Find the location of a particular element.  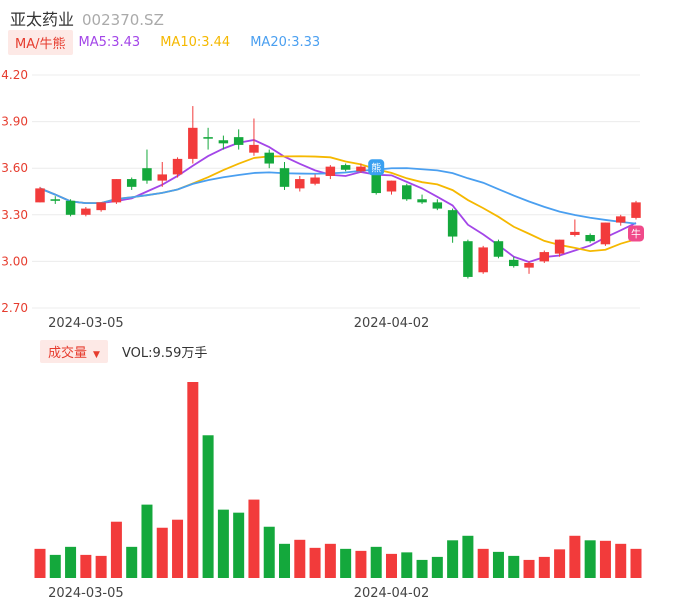

volume-indicator-dropdown: 成交量 ▼ is located at coordinates (74, 351).